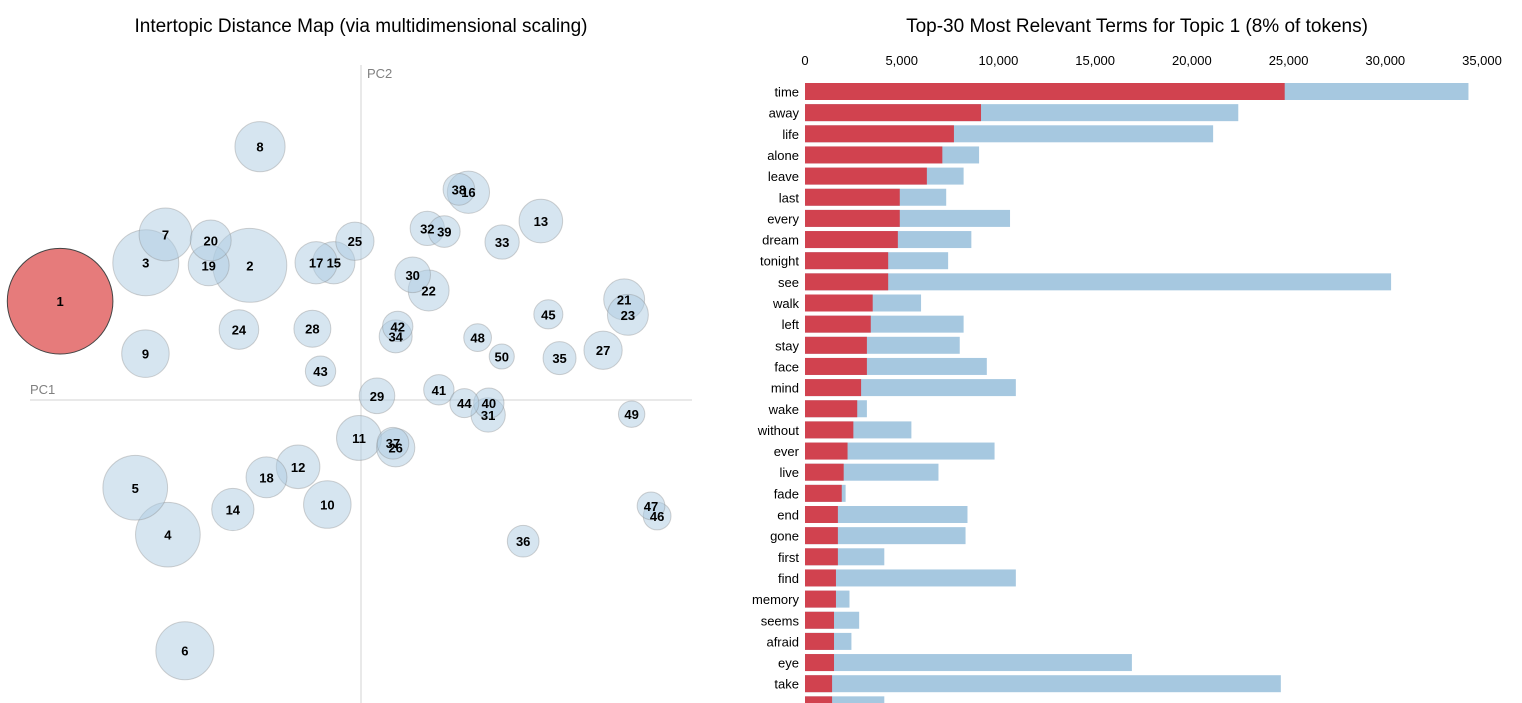 This screenshot has height=703, width=1522. What do you see at coordinates (786, 684) in the screenshot?
I see `term-label-take: take` at bounding box center [786, 684].